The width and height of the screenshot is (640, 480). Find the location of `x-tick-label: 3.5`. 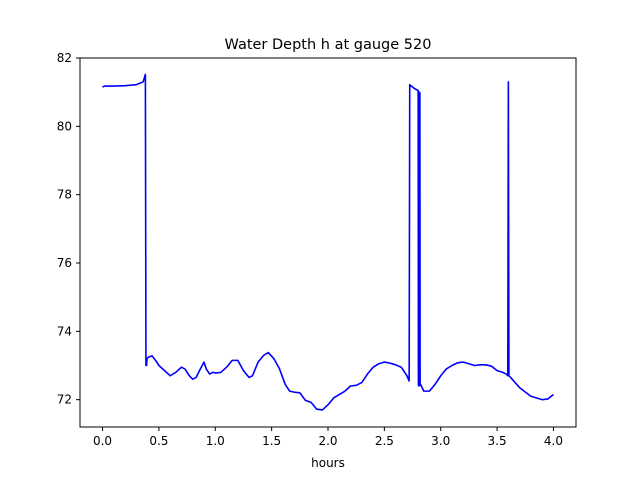

x-tick-label: 3.5 is located at coordinates (497, 441).